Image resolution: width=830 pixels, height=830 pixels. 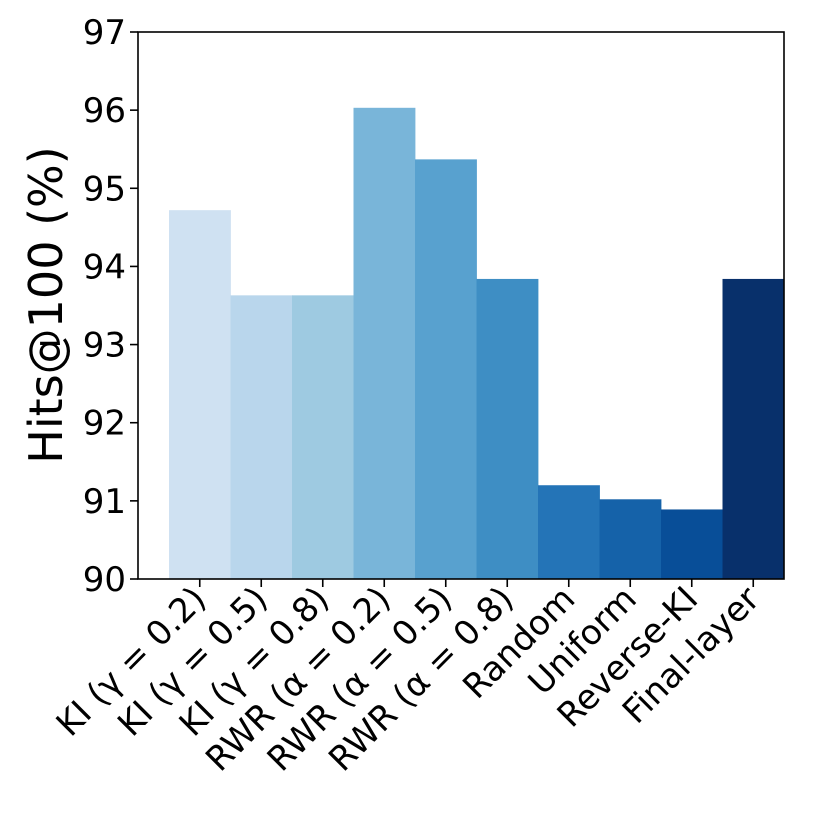 I want to click on y-tick-label: 96, so click(x=104, y=111).